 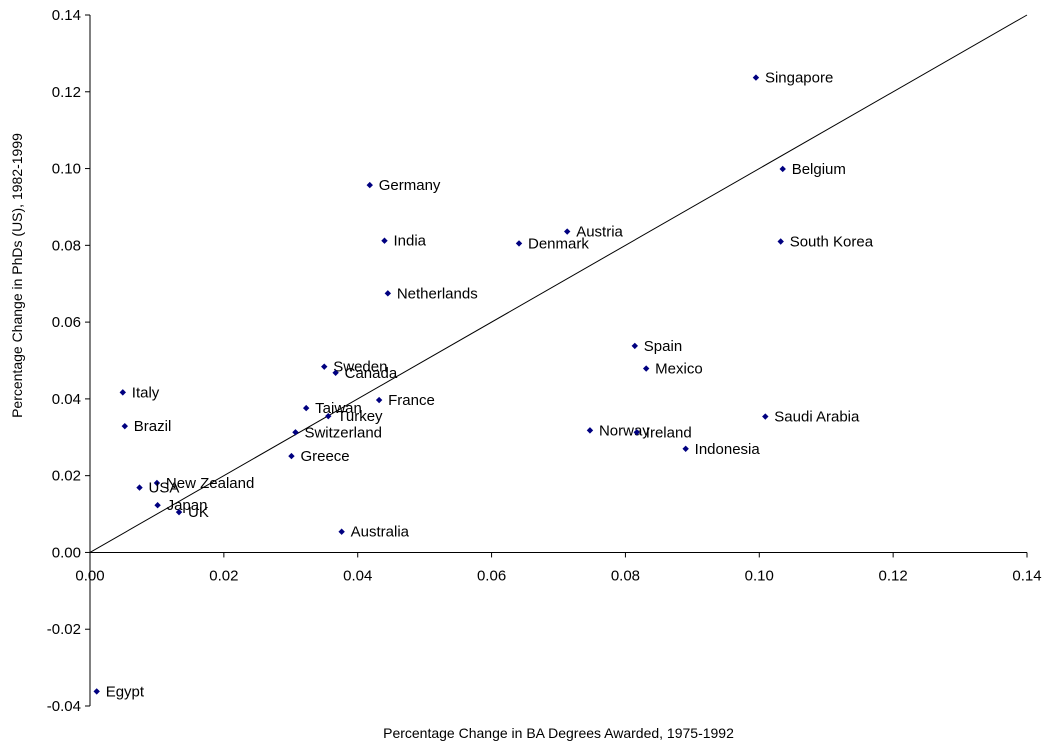 I want to click on x-tick-label: 0.08, so click(x=625, y=575).